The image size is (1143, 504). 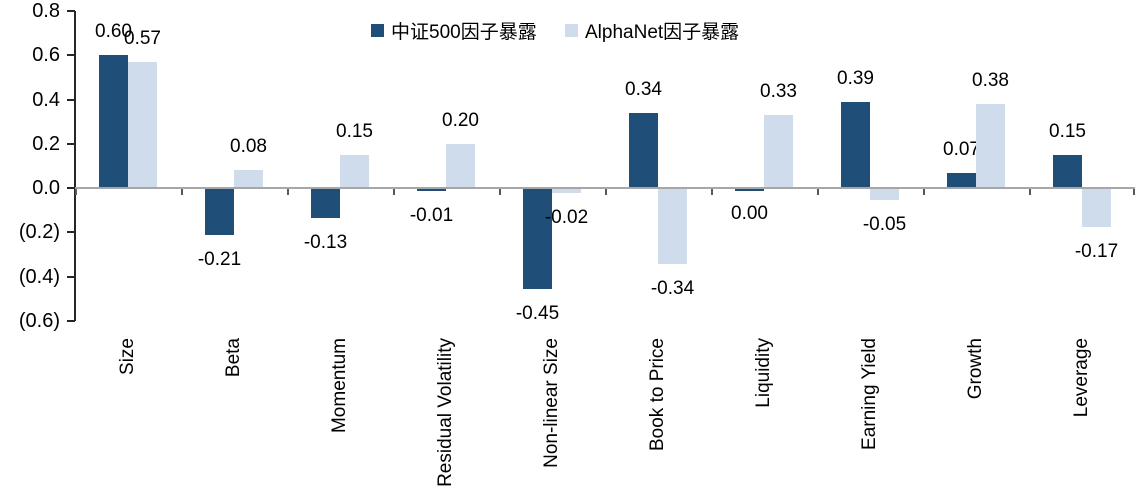 What do you see at coordinates (219, 260) in the screenshot?
I see `bar-value-label: -0.21` at bounding box center [219, 260].